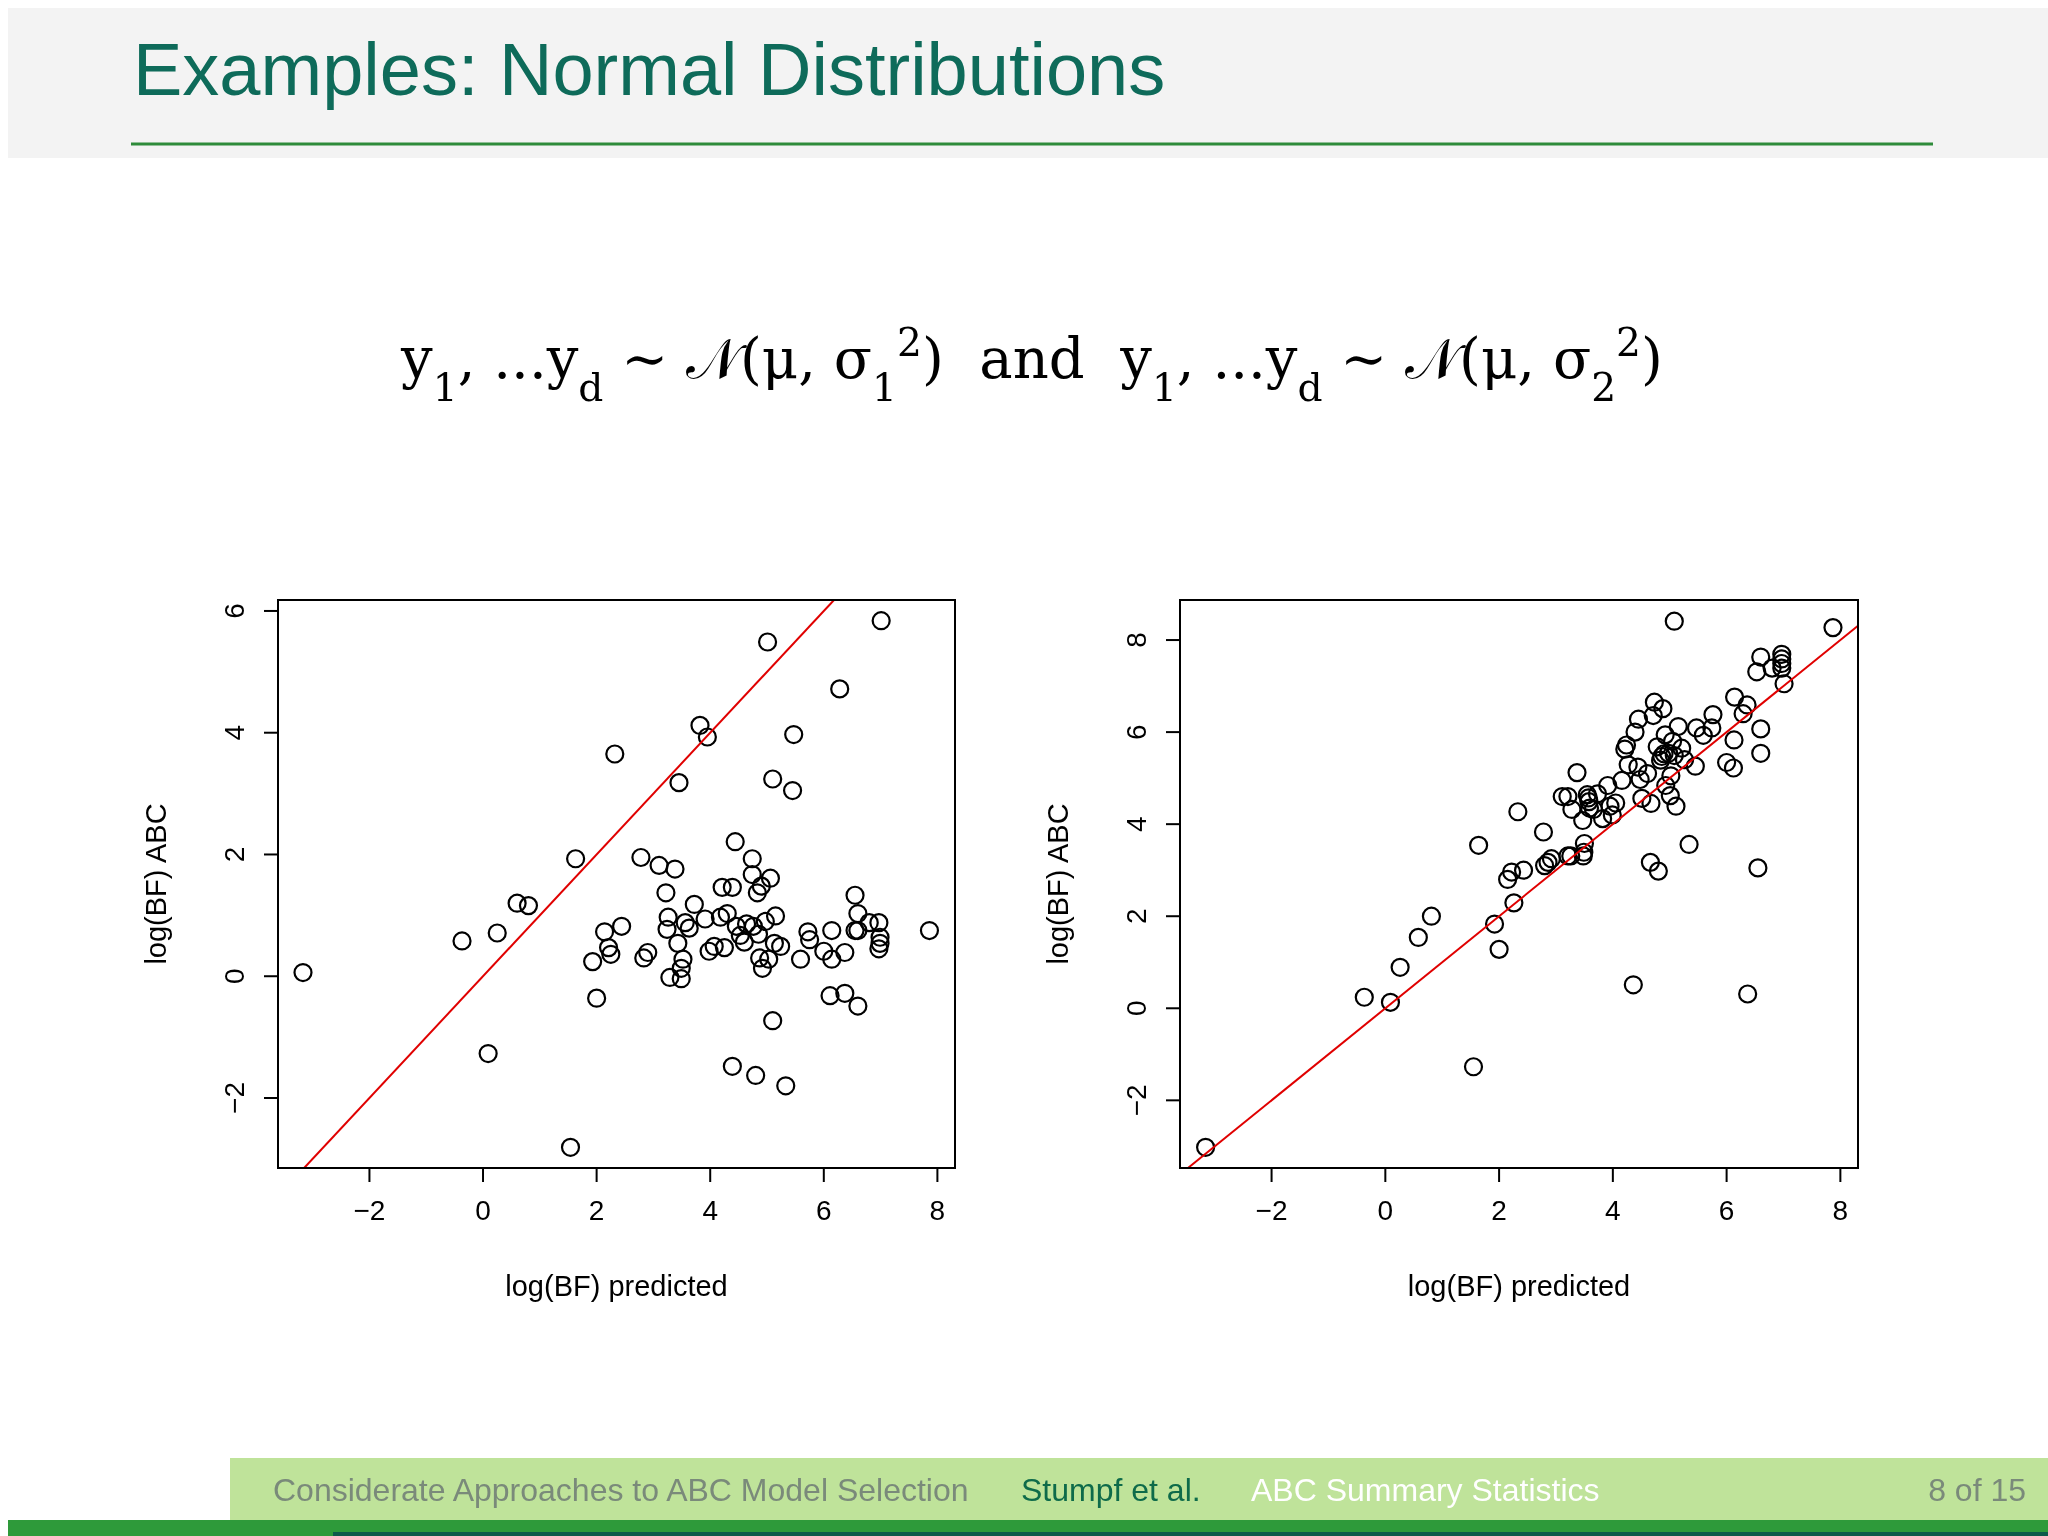  Describe the element at coordinates (649, 69) in the screenshot. I see `chart-title: Examples: Normal Distributions` at that location.